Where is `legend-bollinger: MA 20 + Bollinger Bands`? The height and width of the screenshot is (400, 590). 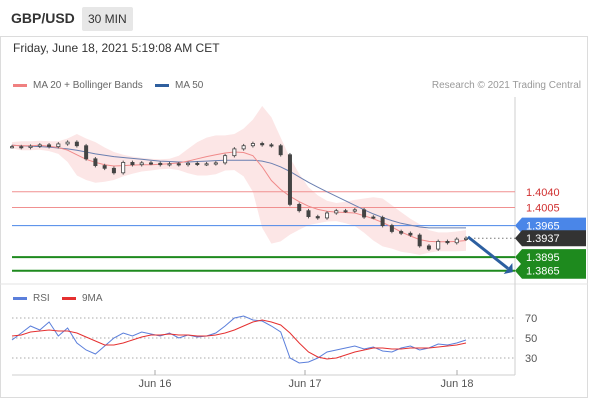
legend-bollinger: MA 20 + Bollinger Bands is located at coordinates (78, 85).